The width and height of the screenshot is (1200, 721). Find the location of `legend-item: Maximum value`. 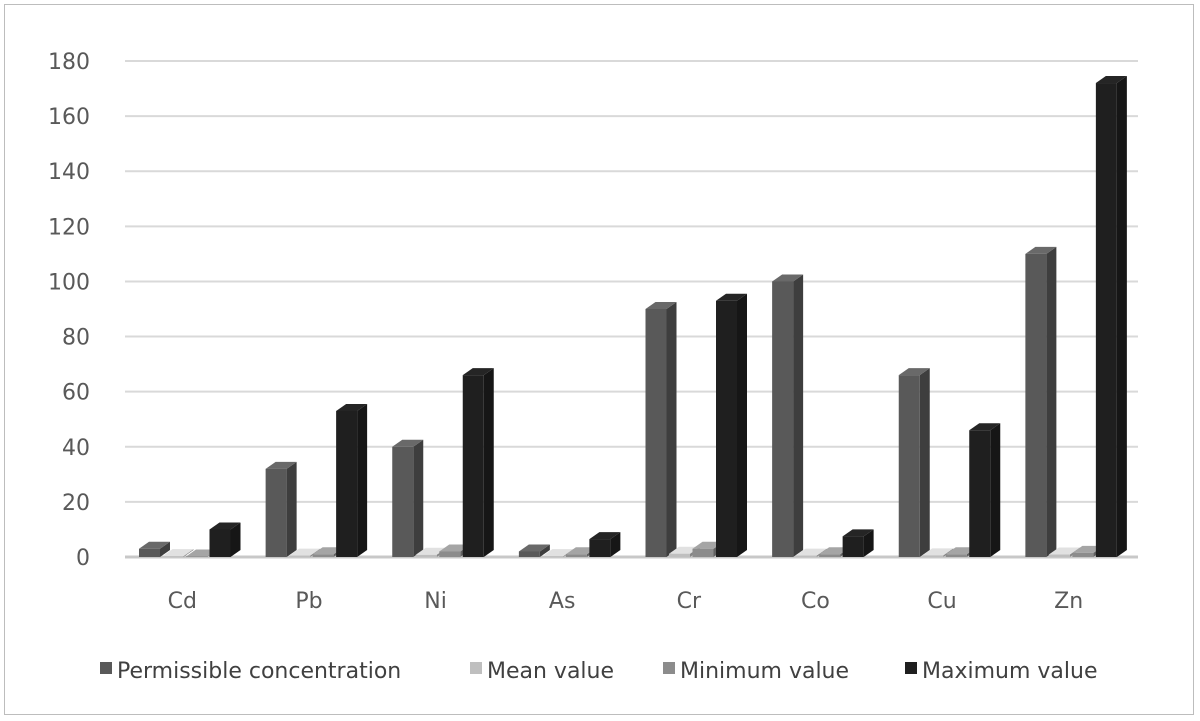

legend-item: Maximum value is located at coordinates (1001, 671).